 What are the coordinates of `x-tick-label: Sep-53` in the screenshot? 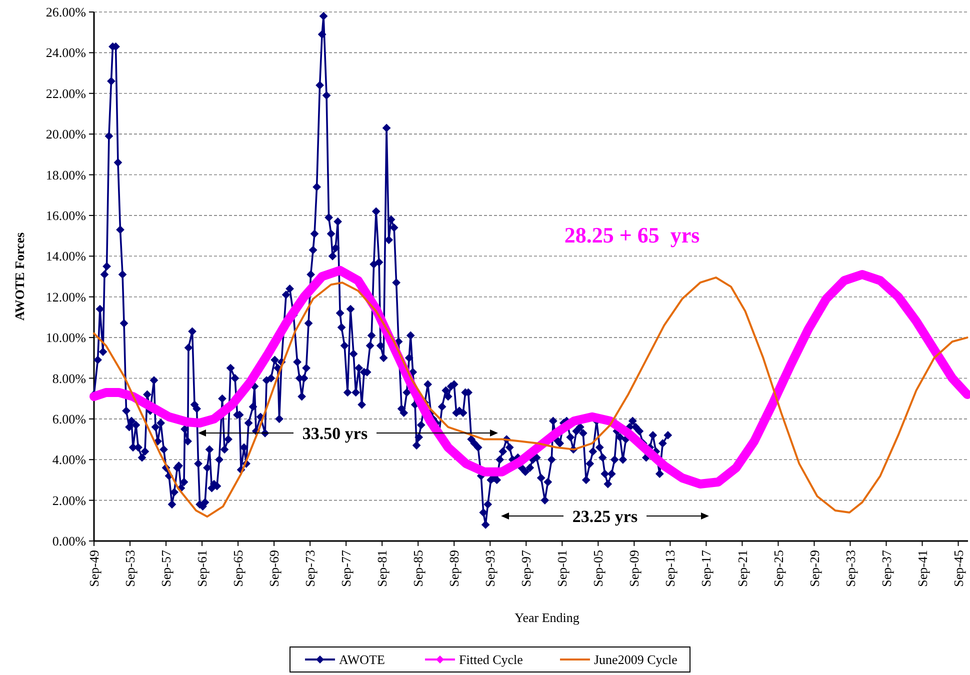 It's located at (130, 568).